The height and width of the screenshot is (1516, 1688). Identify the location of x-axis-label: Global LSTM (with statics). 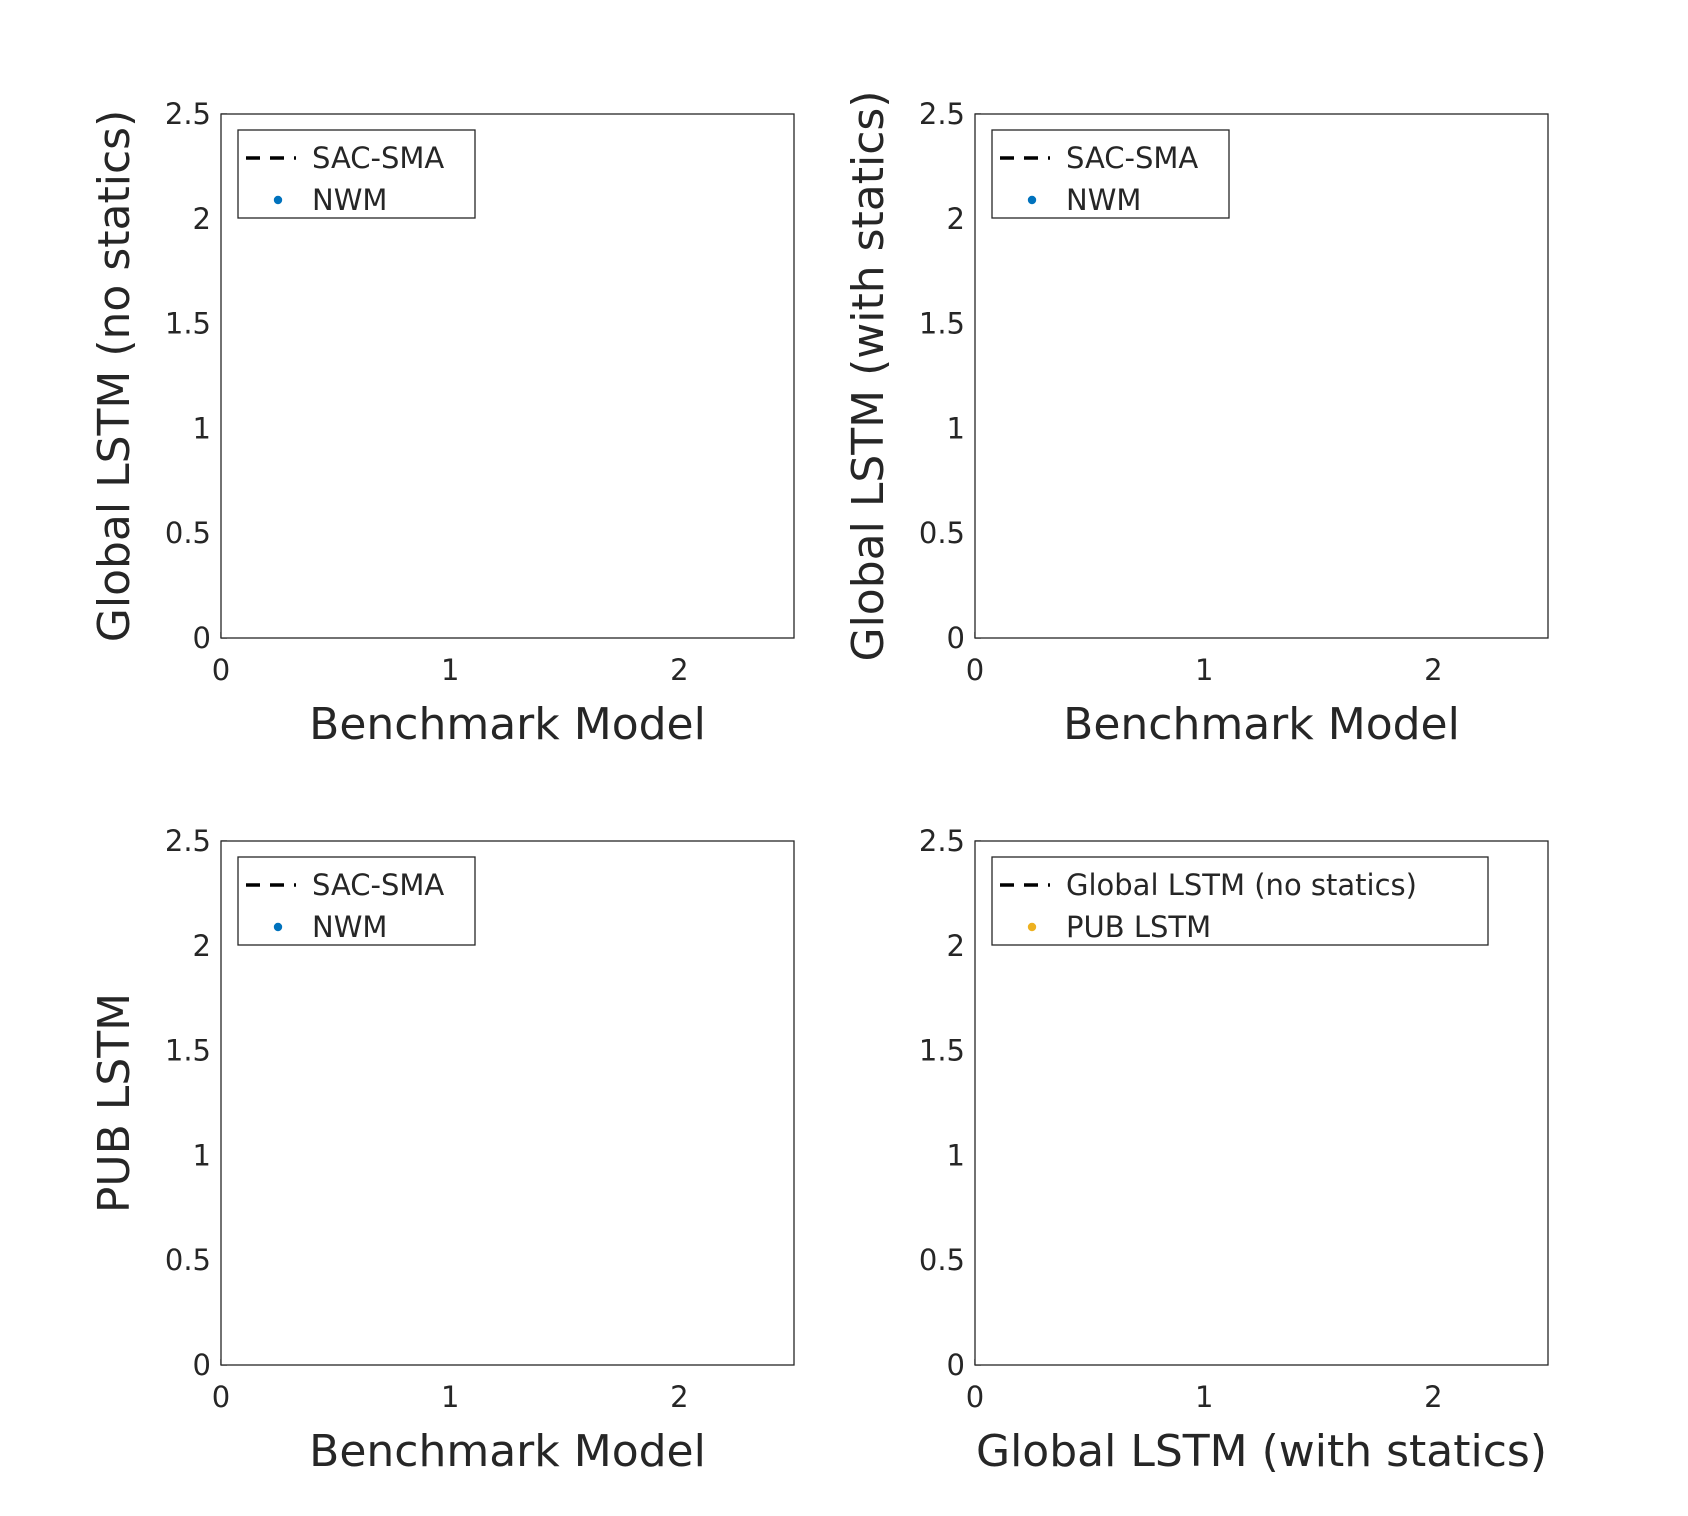
(1261, 1451).